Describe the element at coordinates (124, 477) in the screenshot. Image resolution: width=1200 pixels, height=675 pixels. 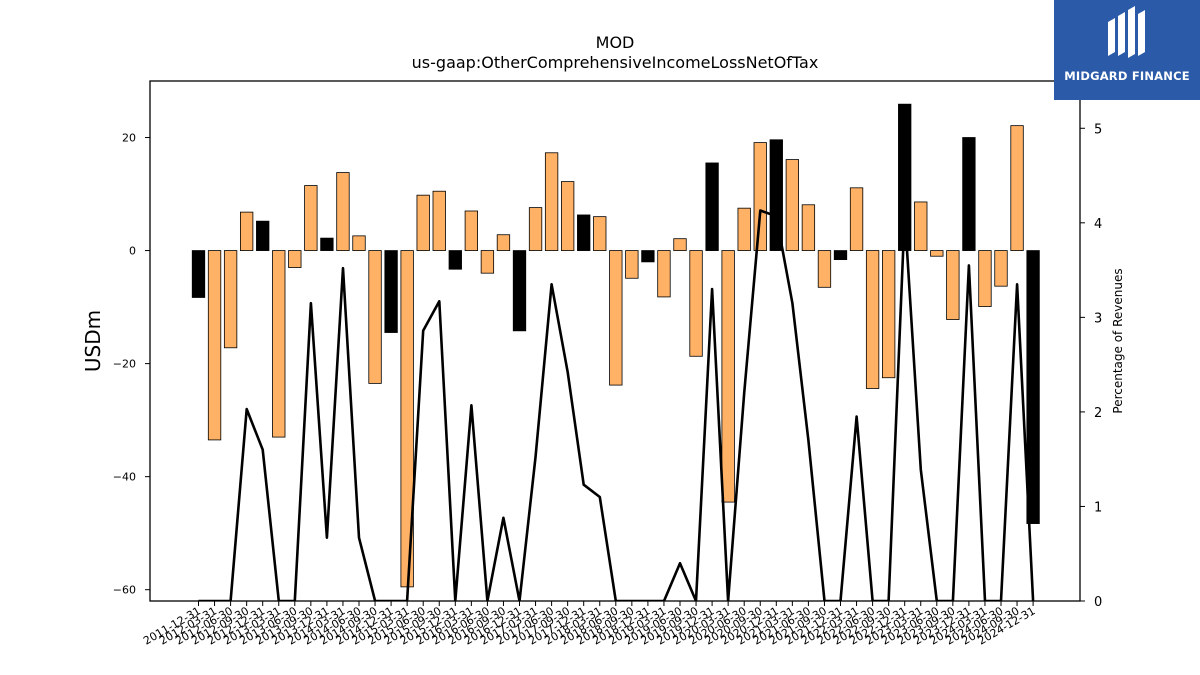
I see `y-tick-label: −40` at that location.